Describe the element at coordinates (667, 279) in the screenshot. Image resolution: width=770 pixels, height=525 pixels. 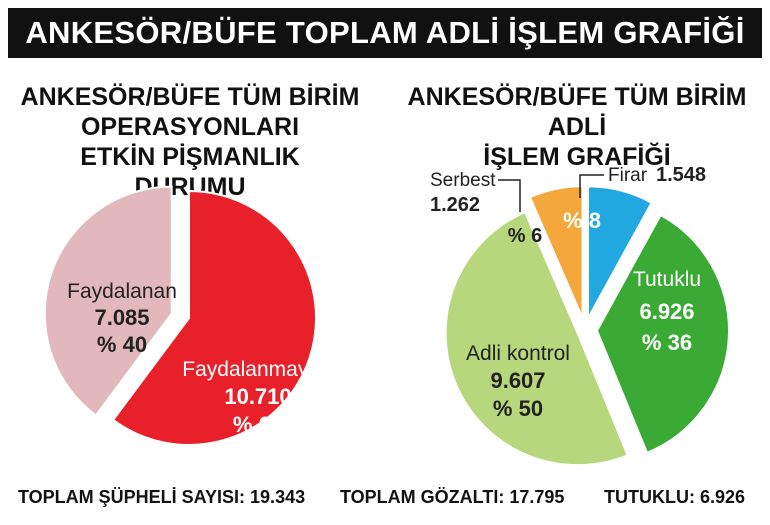
I see `slice-label-tutuklu: Tutuklu` at that location.